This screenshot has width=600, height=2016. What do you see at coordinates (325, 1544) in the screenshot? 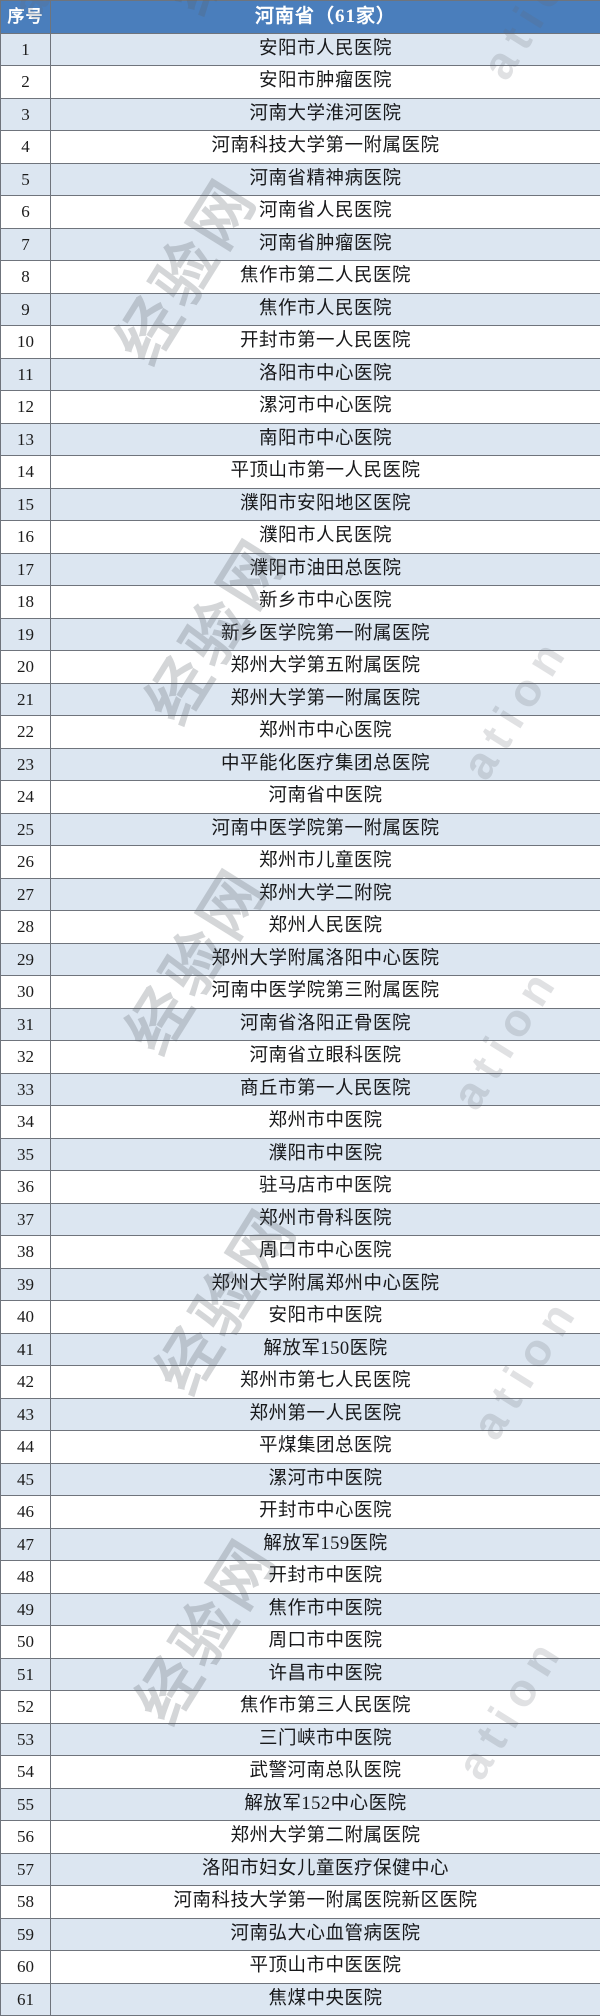
I see `hospital-name: 解放军159医院` at bounding box center [325, 1544].